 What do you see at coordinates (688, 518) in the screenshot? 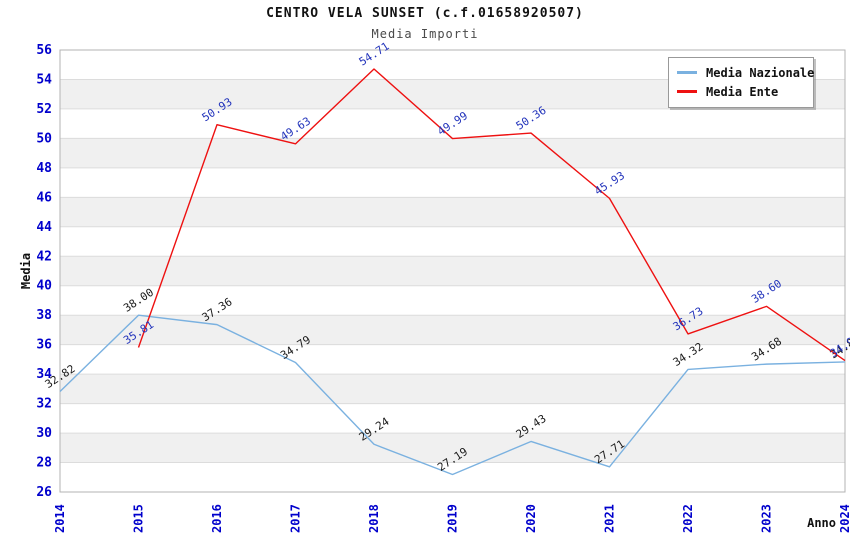
I see `x-tick-label: 2022` at bounding box center [688, 518].